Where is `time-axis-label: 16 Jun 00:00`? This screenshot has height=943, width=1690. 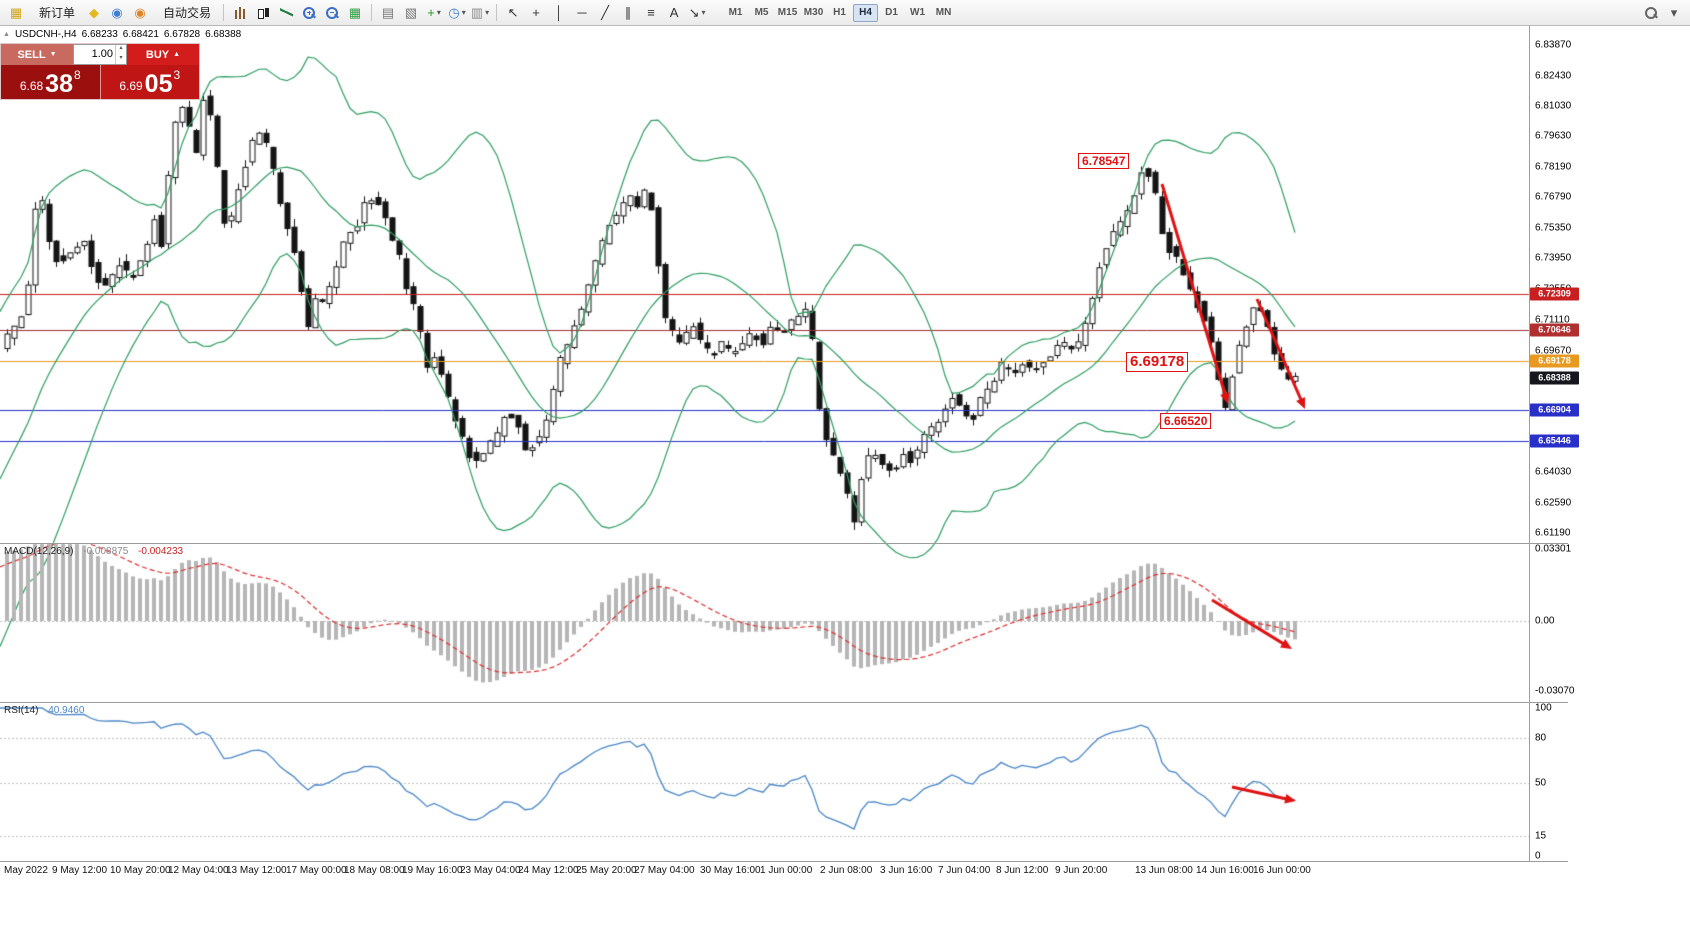
time-axis-label: 16 Jun 00:00 is located at coordinates (1282, 870).